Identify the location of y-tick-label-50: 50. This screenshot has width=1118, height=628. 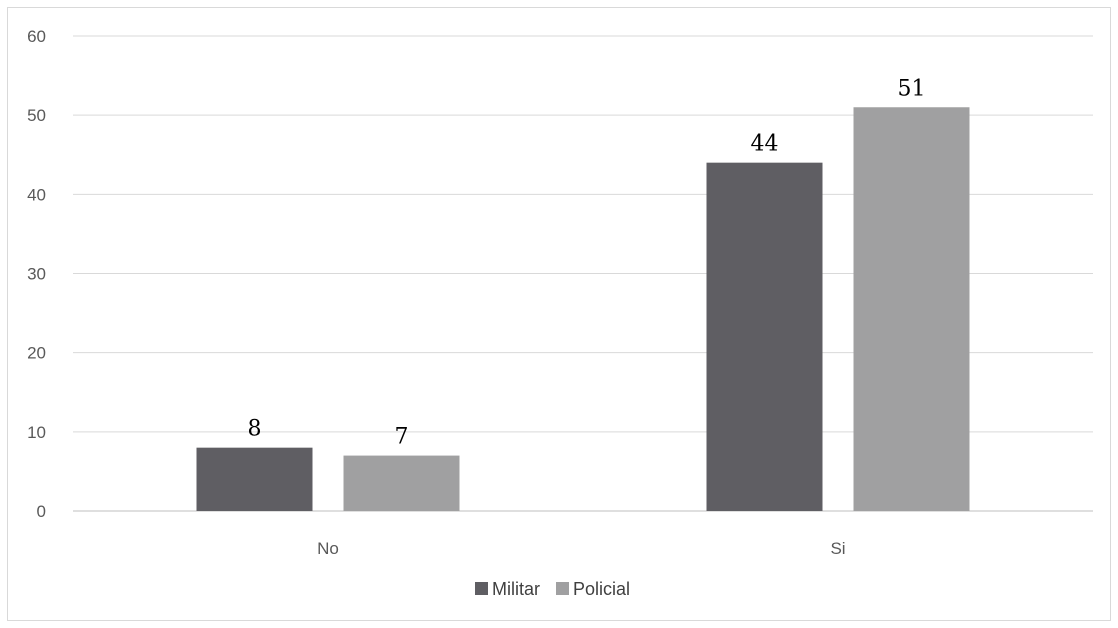
(36, 115).